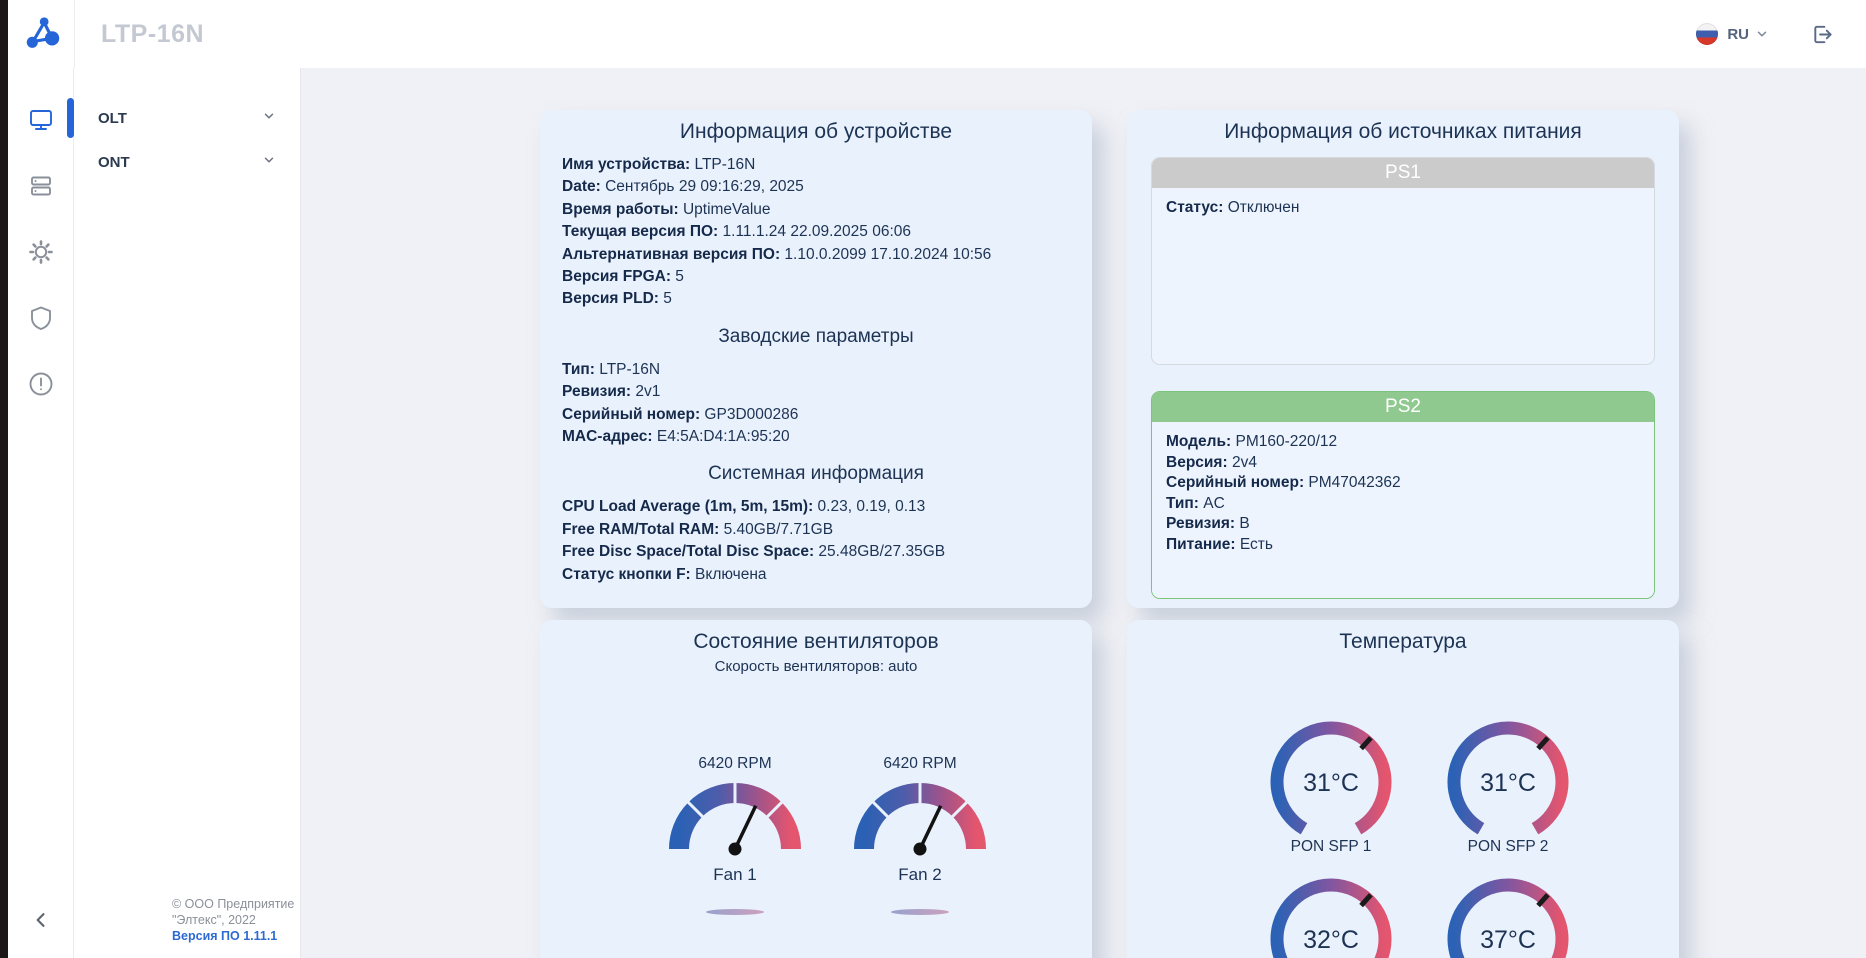  Describe the element at coordinates (816, 336) in the screenshot. I see `section-title-factory: Заводские параметры` at that location.